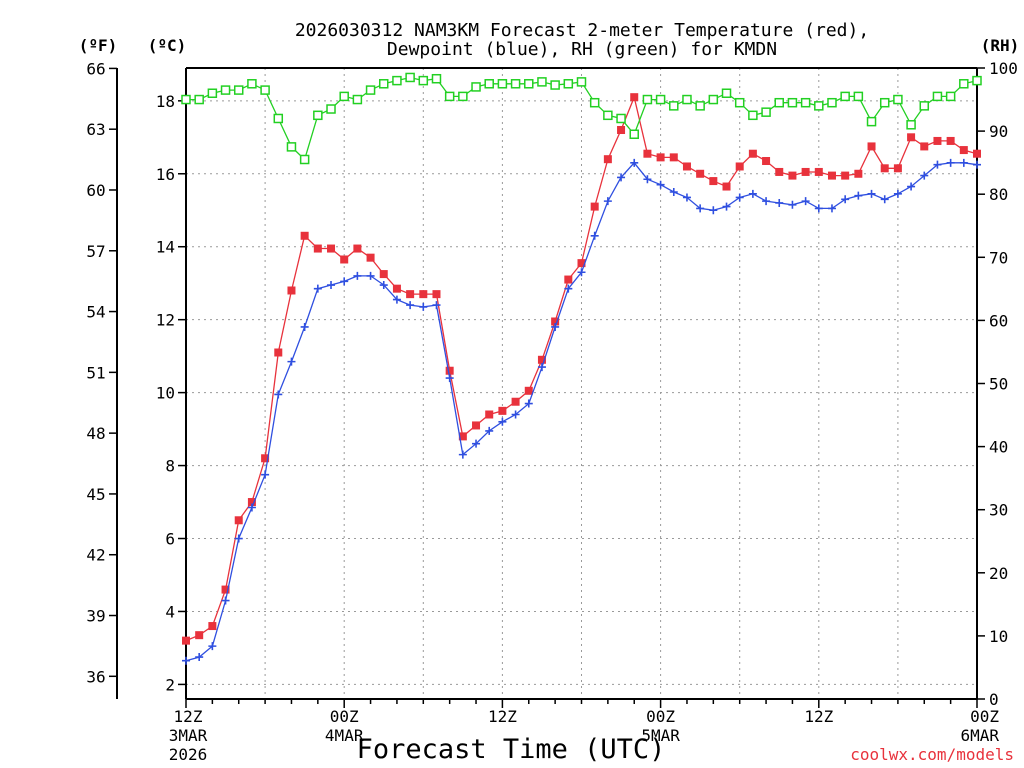  What do you see at coordinates (170, 611) in the screenshot?
I see `celsius-tick-label: 4` at bounding box center [170, 611].